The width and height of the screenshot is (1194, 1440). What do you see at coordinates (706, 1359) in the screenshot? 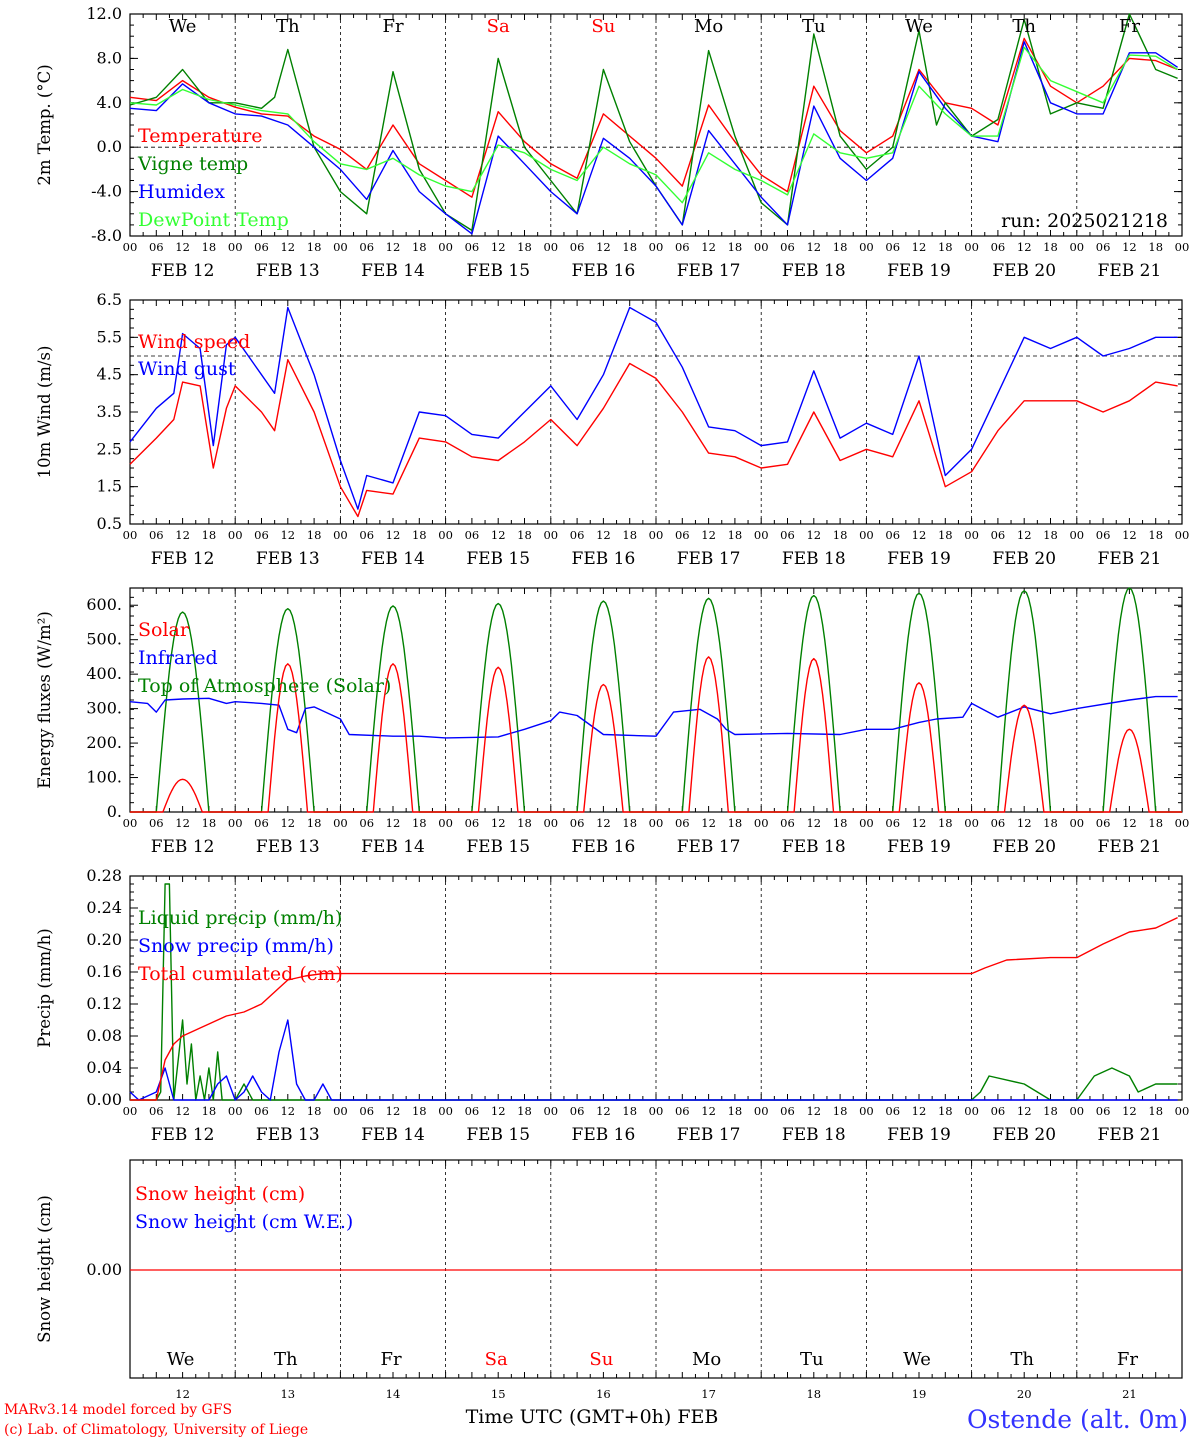
I see `weekday-label: Mo` at bounding box center [706, 1359].